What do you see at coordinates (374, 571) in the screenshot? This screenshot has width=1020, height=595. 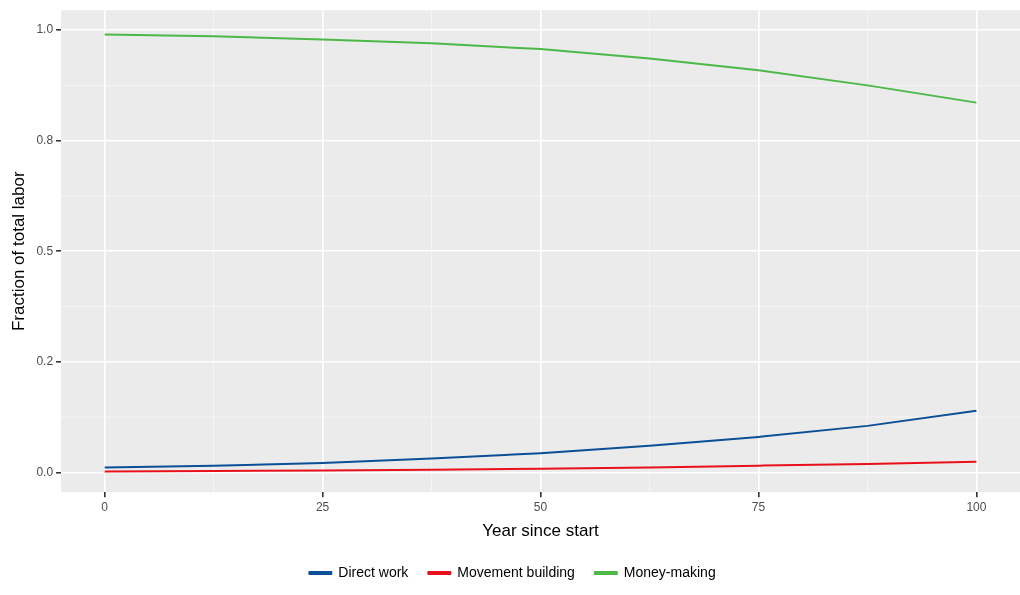 I see `legend-label: Direct work` at bounding box center [374, 571].